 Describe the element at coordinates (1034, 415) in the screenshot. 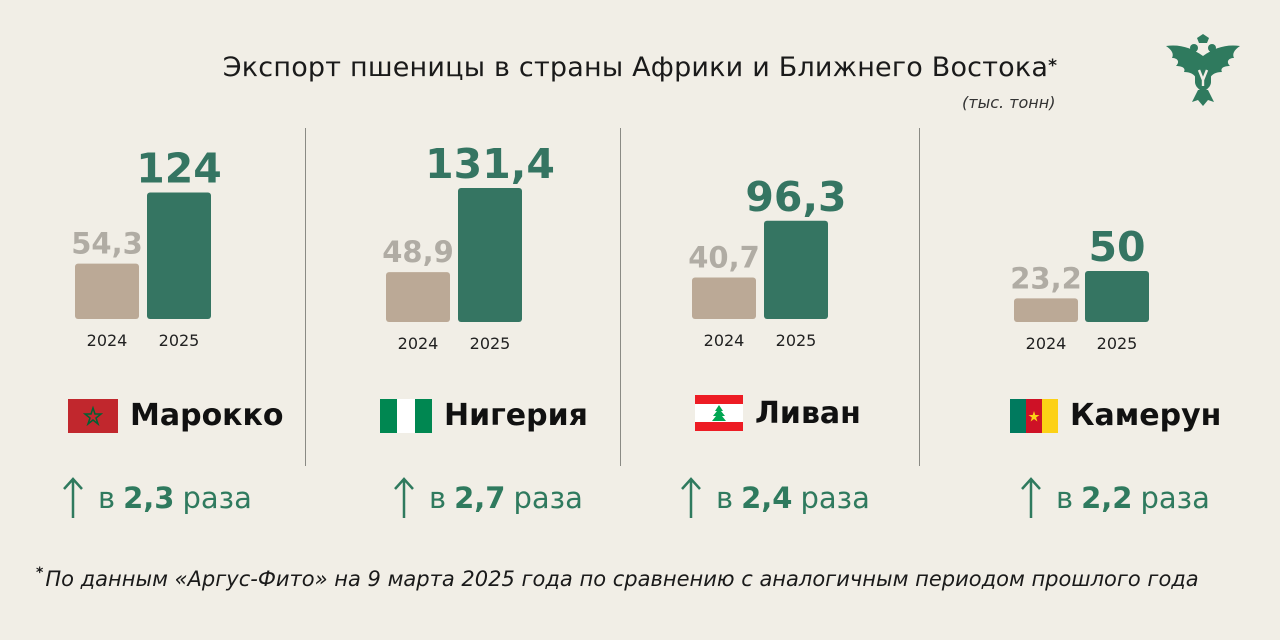

I see `cameroon-flag-icon` at that location.